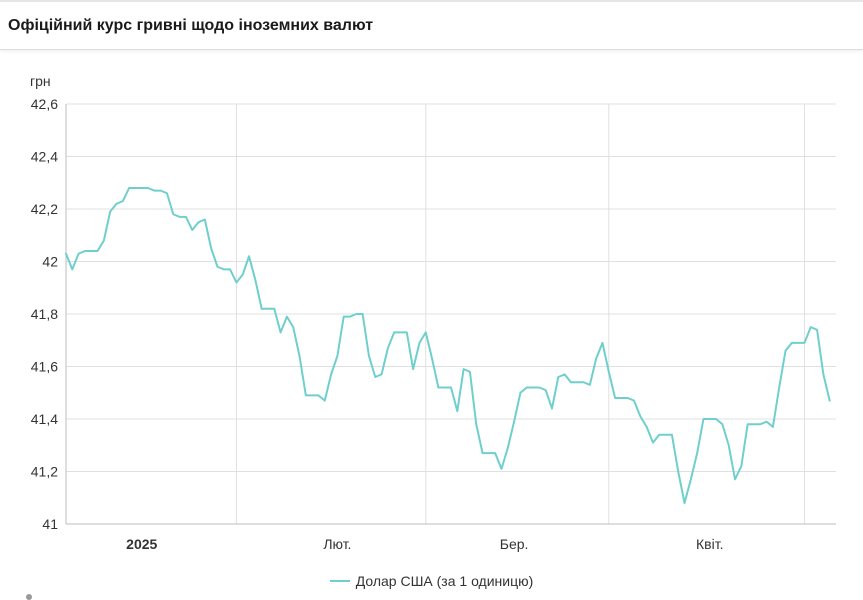 This screenshot has width=863, height=600. Describe the element at coordinates (44, 157) in the screenshot. I see `y-tick-label: 42,4` at that location.